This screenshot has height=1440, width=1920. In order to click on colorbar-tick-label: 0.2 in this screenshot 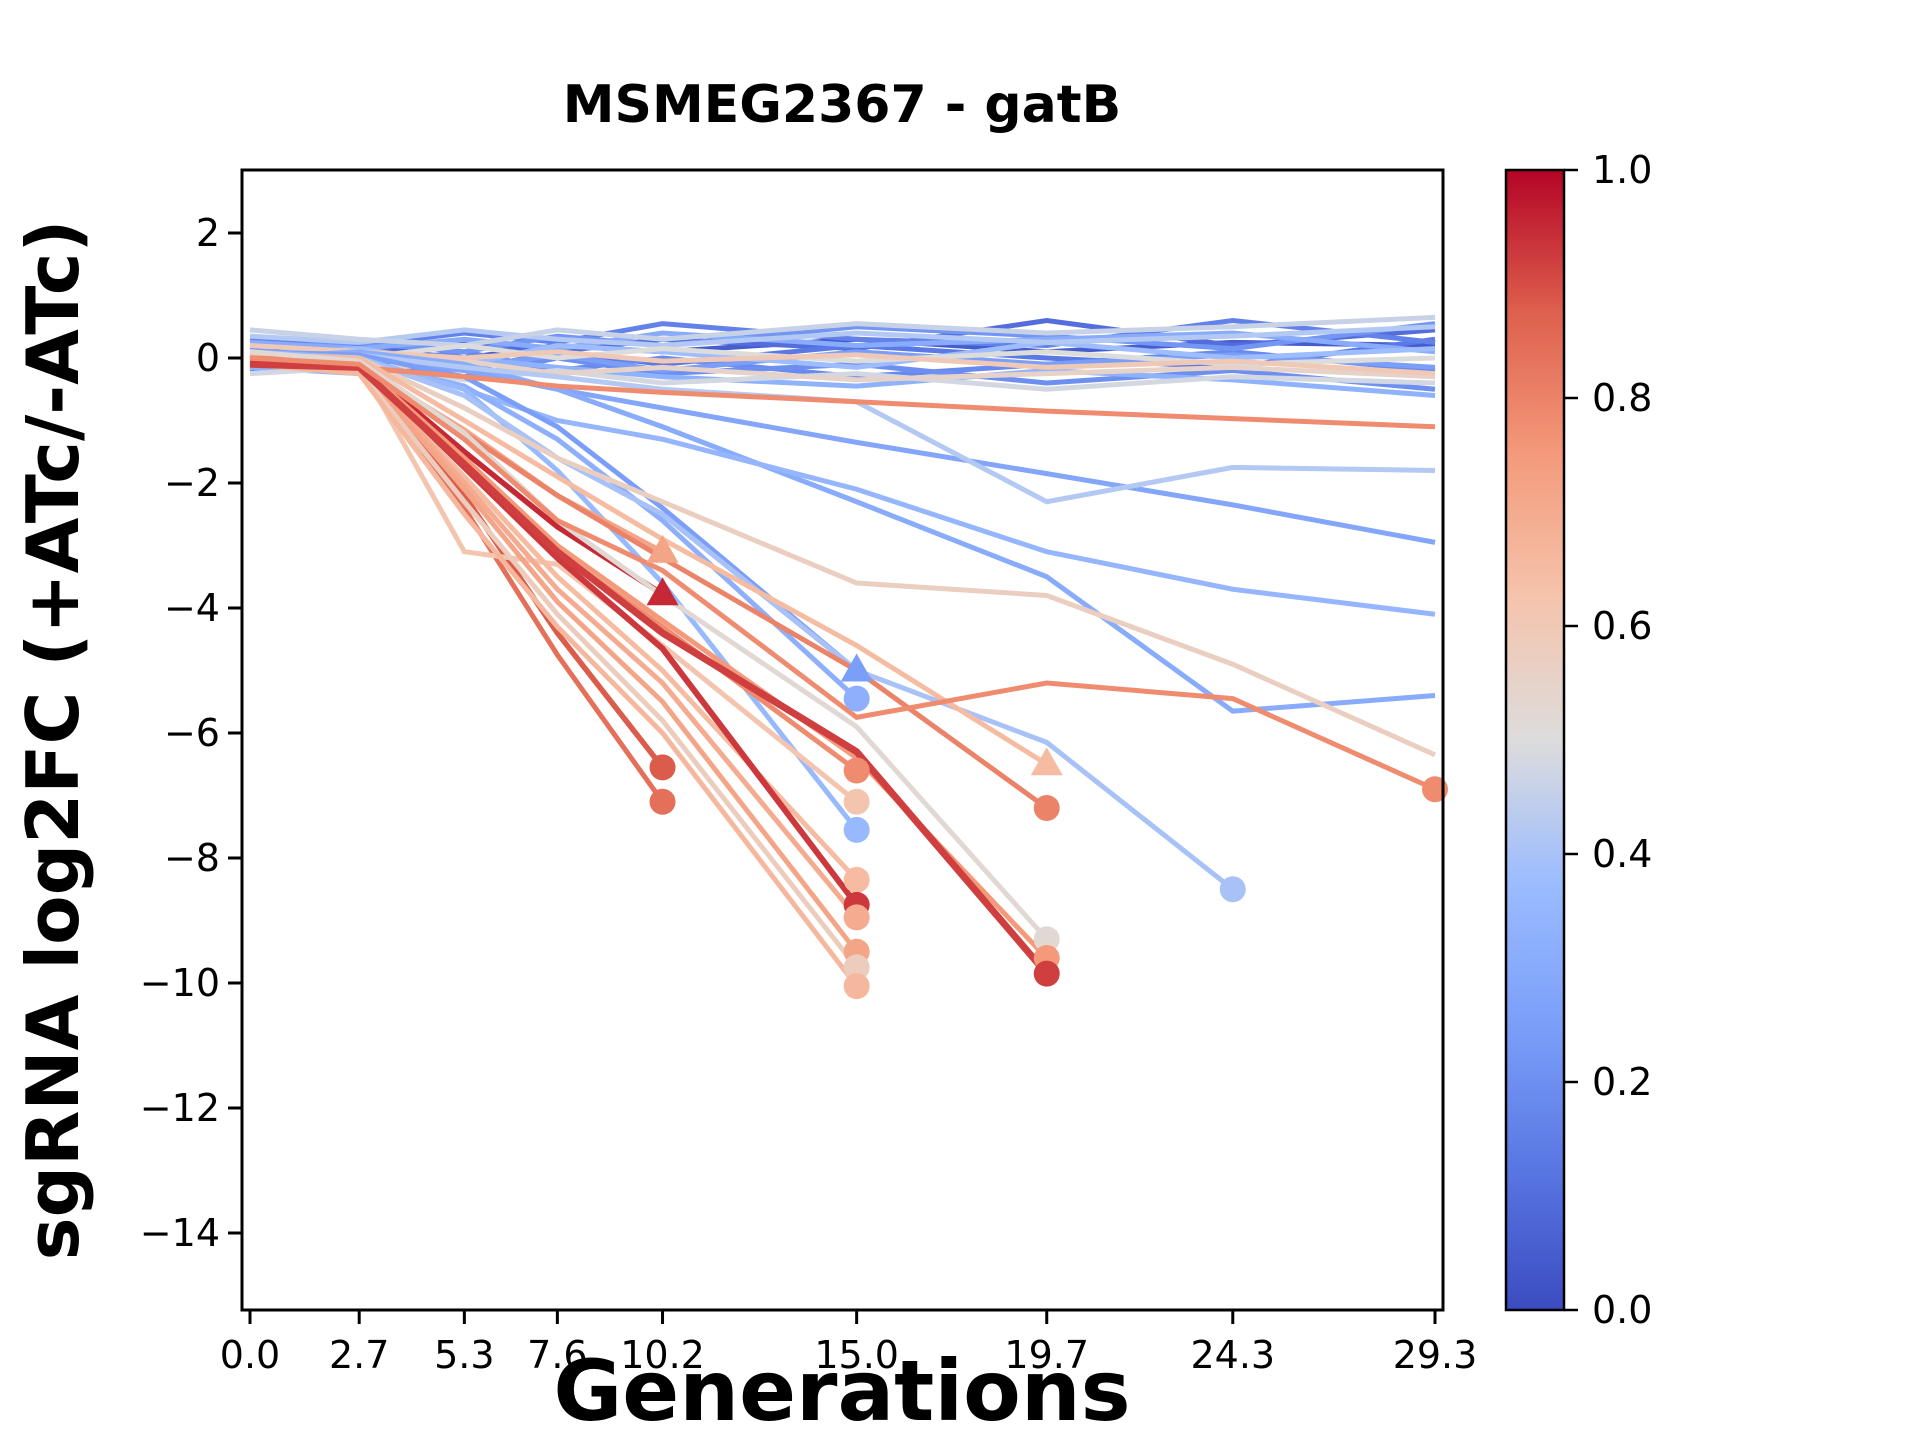, I will do `click(1622, 1082)`.